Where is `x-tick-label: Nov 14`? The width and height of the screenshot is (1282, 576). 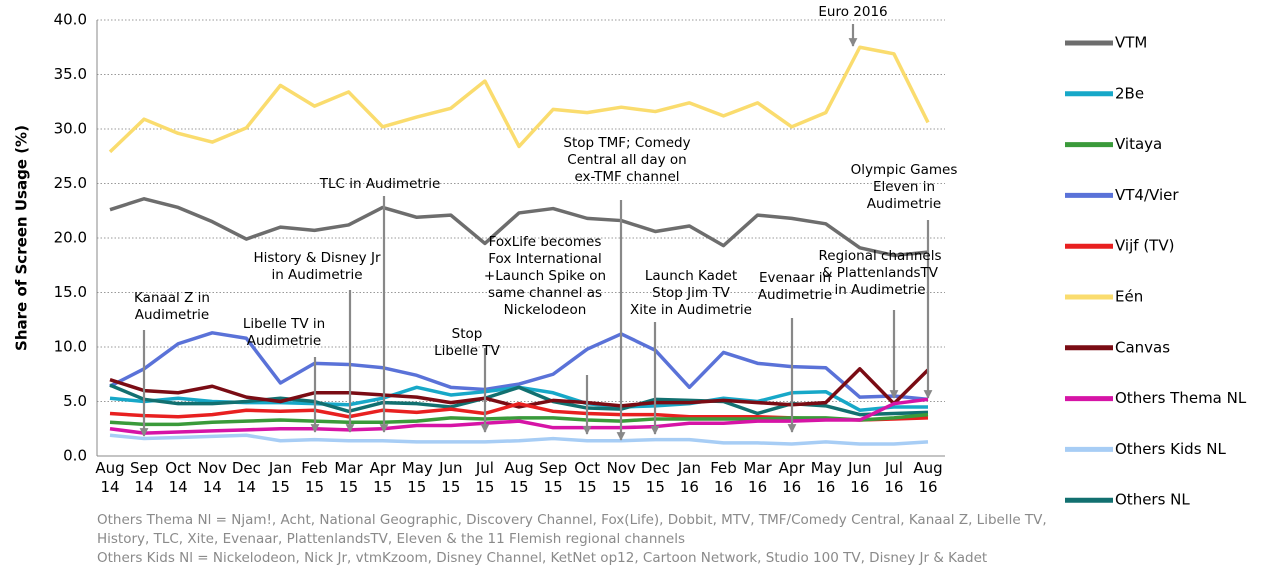
x-tick-label: Nov 14 is located at coordinates (212, 477).